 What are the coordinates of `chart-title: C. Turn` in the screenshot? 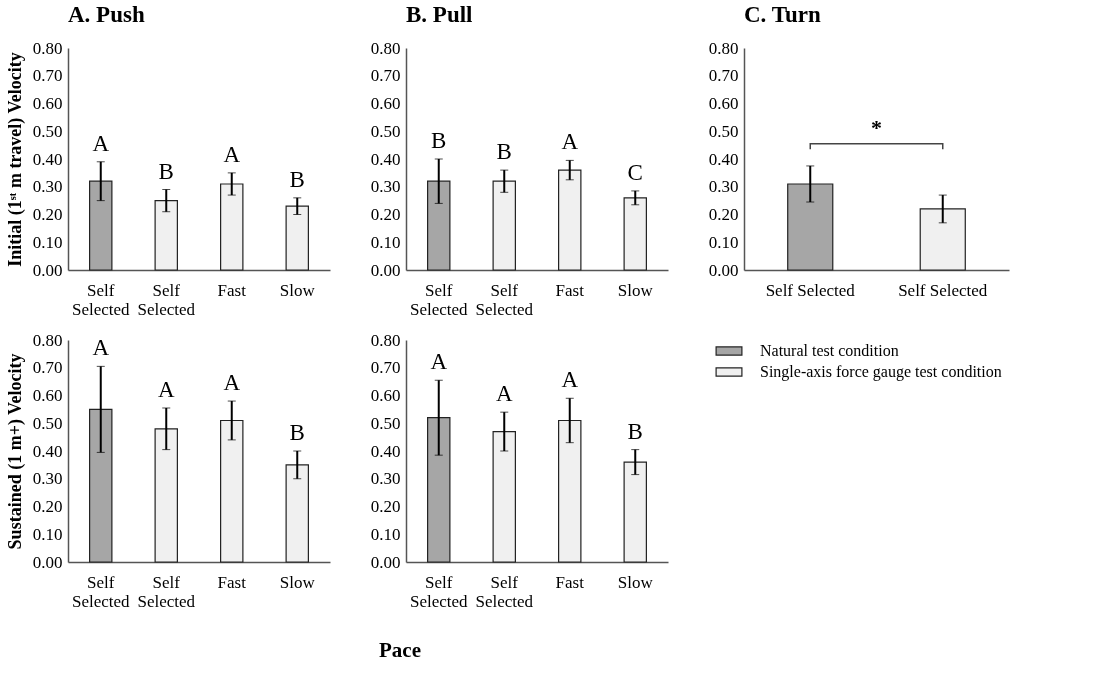 It's located at (782, 14).